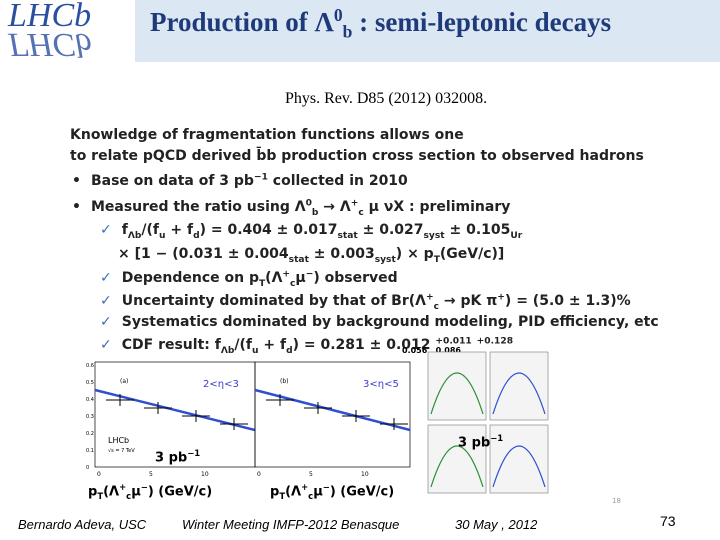 The width and height of the screenshot is (720, 540). Describe the element at coordinates (668, 521) in the screenshot. I see `slide-number: 73` at that location.